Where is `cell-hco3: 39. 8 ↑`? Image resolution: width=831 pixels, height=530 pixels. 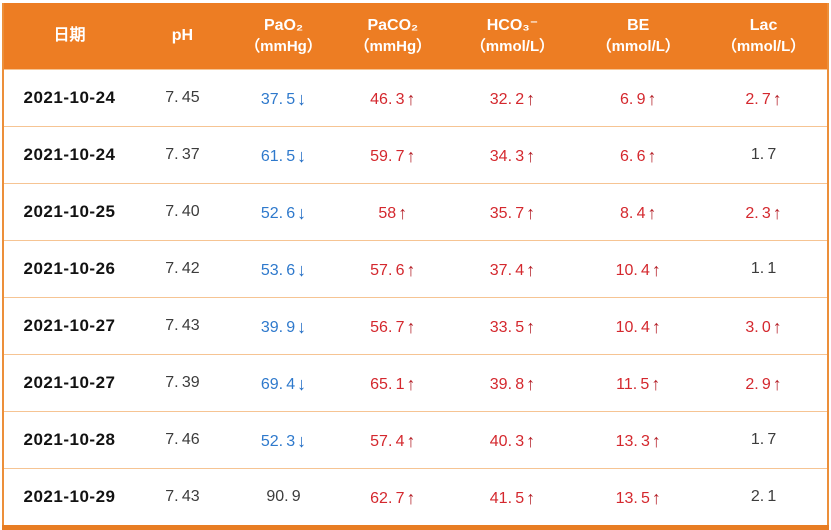
cell-hco3: 39. 8 ↑ is located at coordinates (512, 383).